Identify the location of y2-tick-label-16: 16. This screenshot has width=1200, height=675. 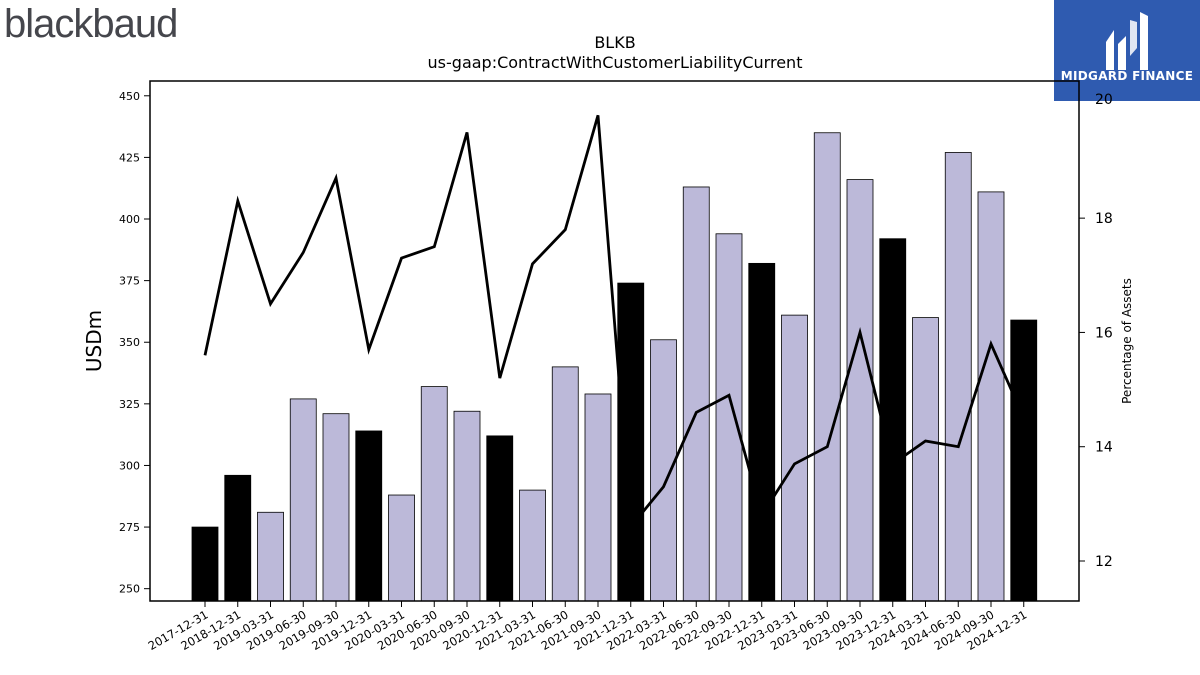
(1104, 333).